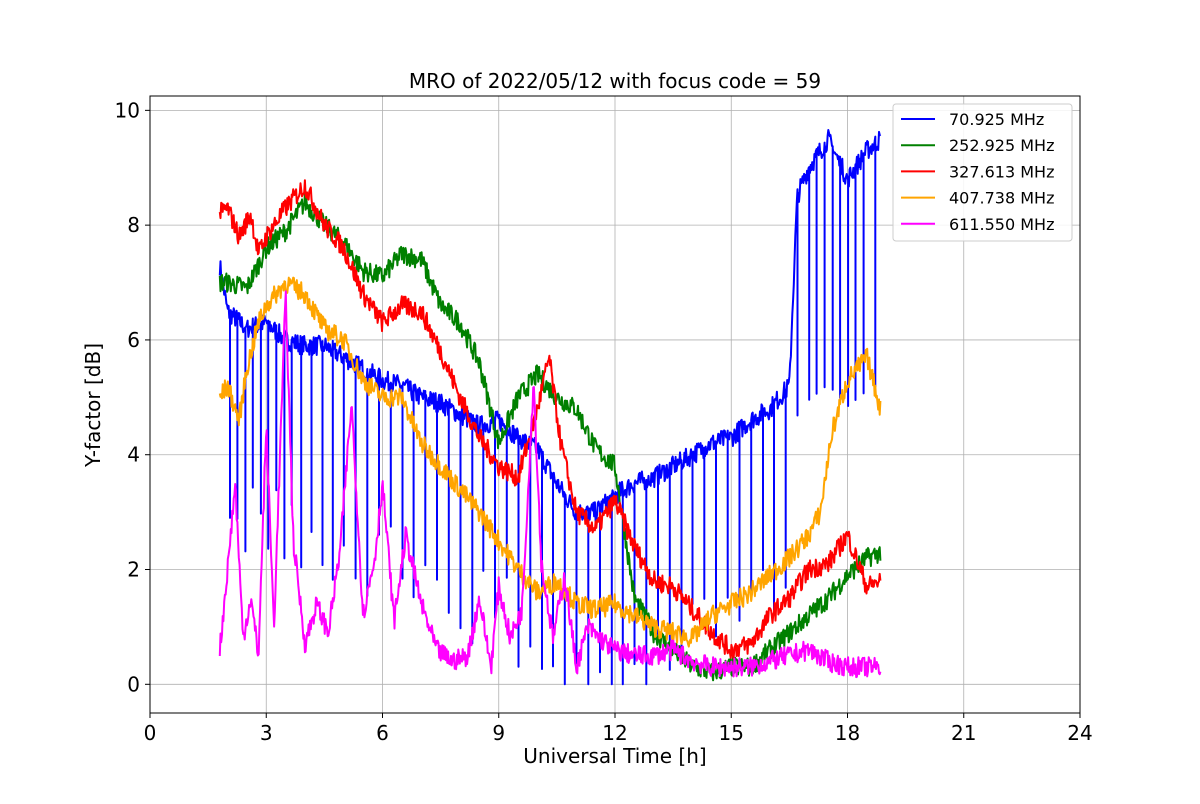  I want to click on chart-title: MRO of 2022/05/12 with focus code = 59, so click(615, 81).